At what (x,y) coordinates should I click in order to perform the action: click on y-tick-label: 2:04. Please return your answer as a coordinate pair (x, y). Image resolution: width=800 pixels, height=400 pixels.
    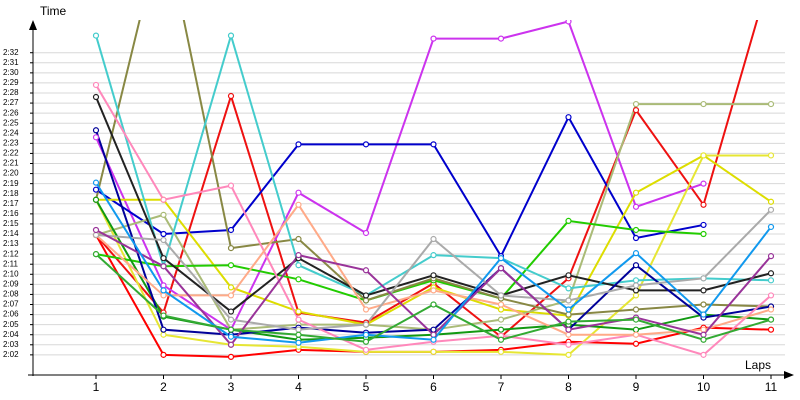
    Looking at the image, I should click on (11, 334).